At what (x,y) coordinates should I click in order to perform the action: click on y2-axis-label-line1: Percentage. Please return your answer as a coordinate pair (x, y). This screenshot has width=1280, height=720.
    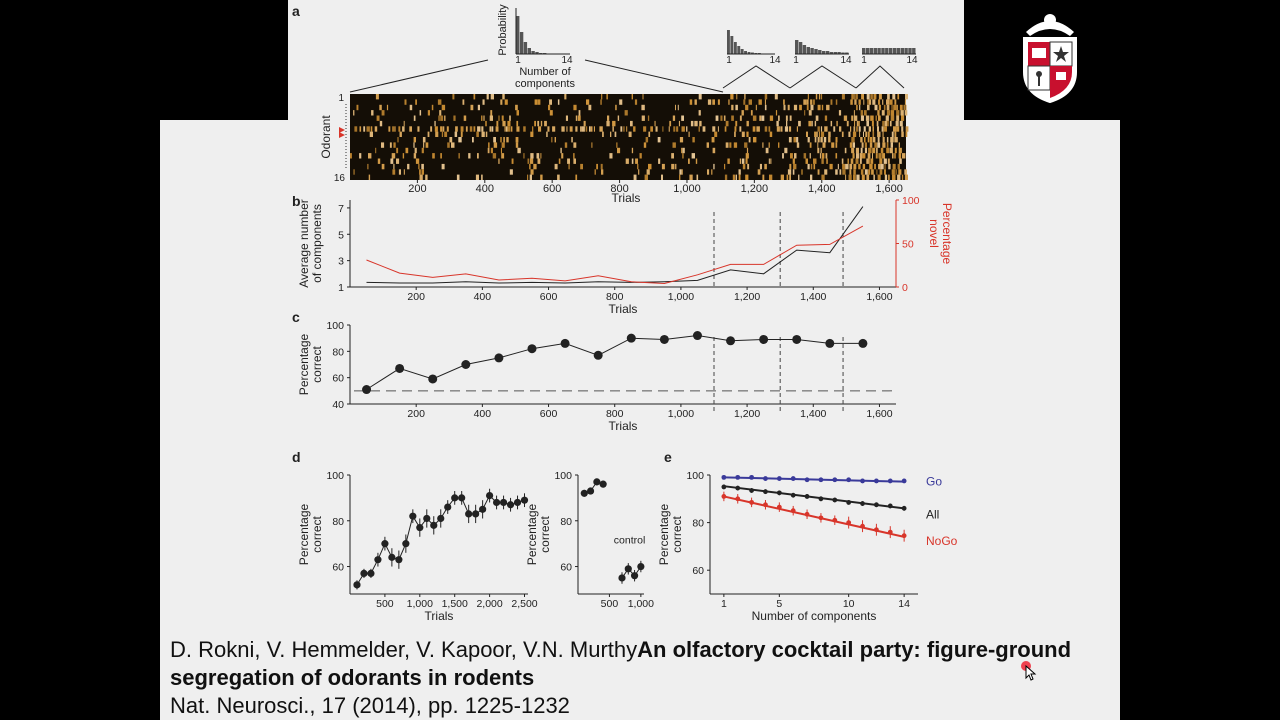
    Looking at the image, I should click on (947, 234).